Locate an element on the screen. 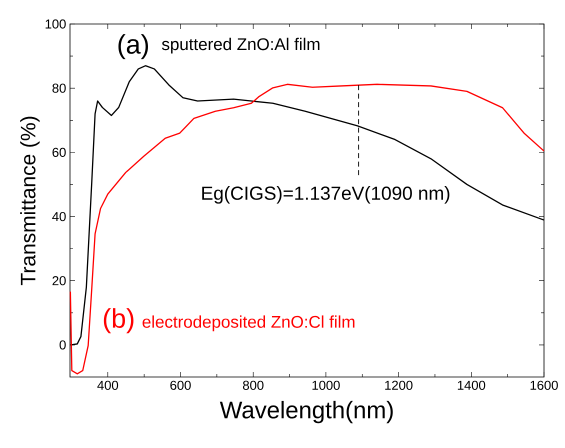  y-tick-label: 100 is located at coordinates (56, 24).